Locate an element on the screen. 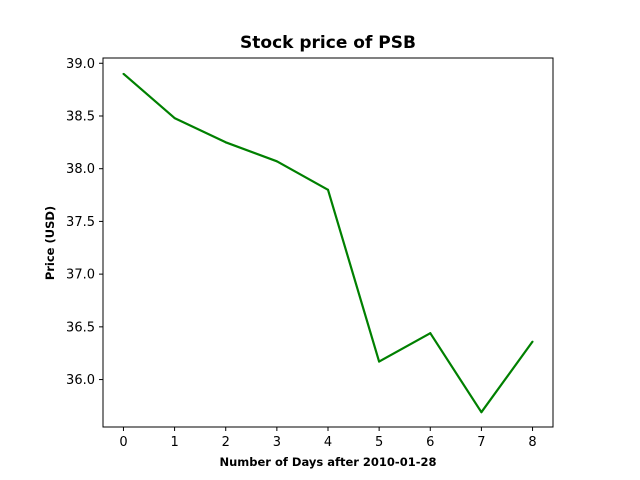 The height and width of the screenshot is (480, 640). y-tick-label: 37.5 is located at coordinates (80, 222).